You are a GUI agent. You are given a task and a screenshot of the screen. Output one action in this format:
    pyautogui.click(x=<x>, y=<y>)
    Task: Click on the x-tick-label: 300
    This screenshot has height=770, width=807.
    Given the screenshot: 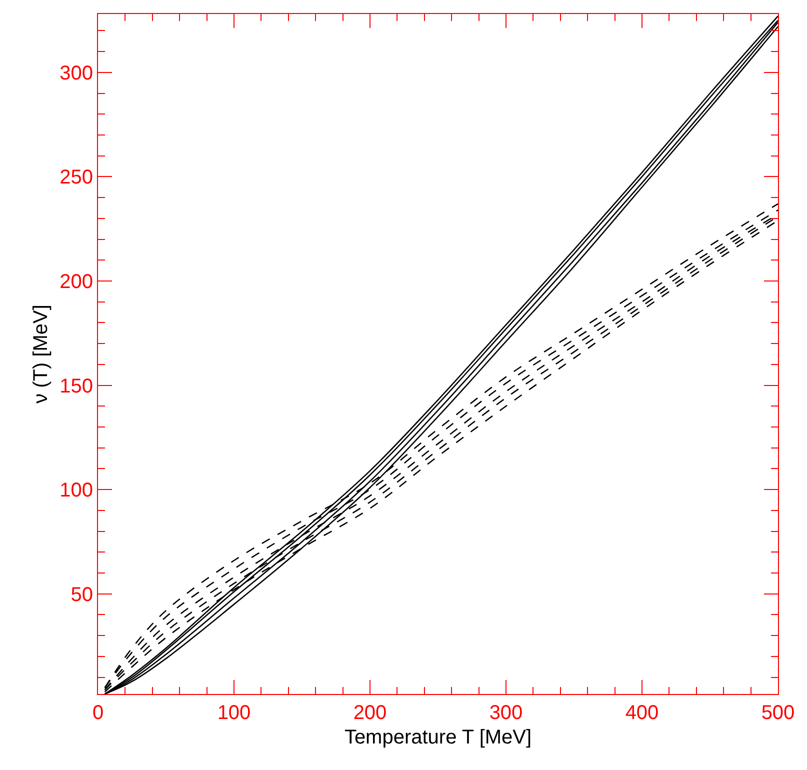 What is the action you would take?
    pyautogui.click(x=506, y=713)
    